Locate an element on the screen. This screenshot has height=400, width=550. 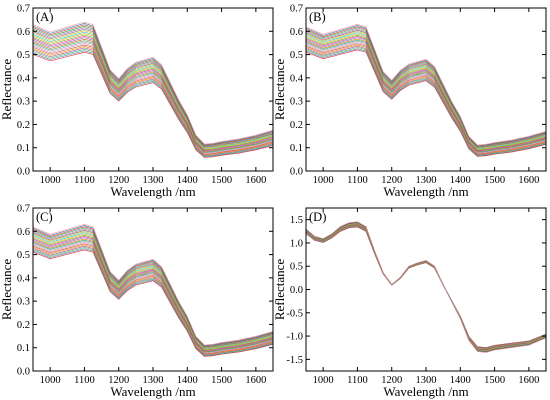
y-tick-label: 1.5 is located at coordinates (296, 220).